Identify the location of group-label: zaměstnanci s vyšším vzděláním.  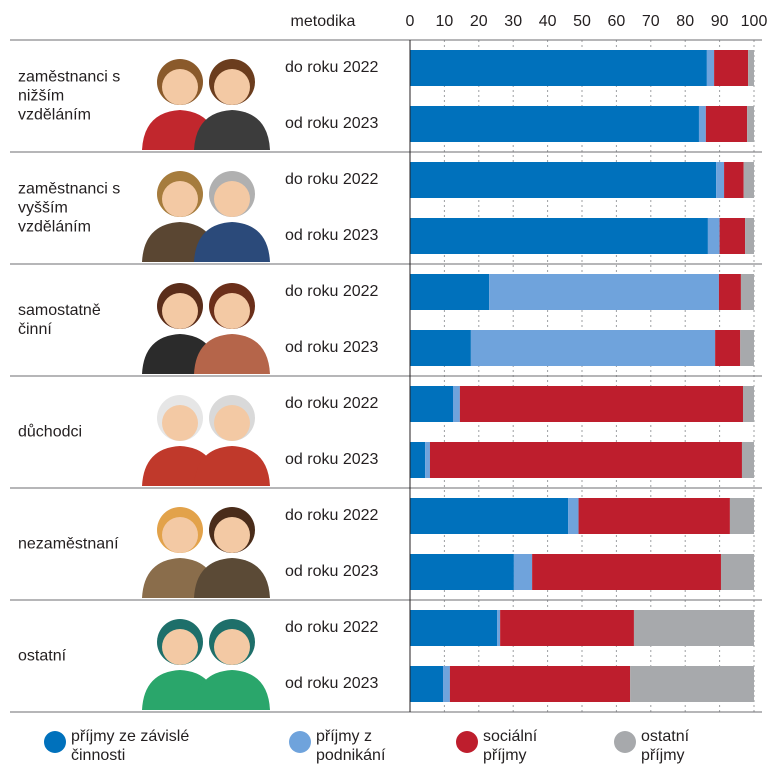
(69, 208).